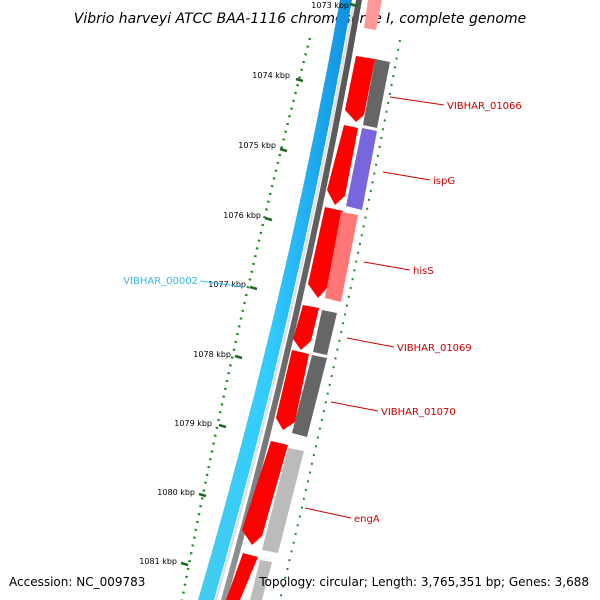 The height and width of the screenshot is (600, 600). I want to click on gene-label-01070: VIBHAR_01070, so click(418, 412).